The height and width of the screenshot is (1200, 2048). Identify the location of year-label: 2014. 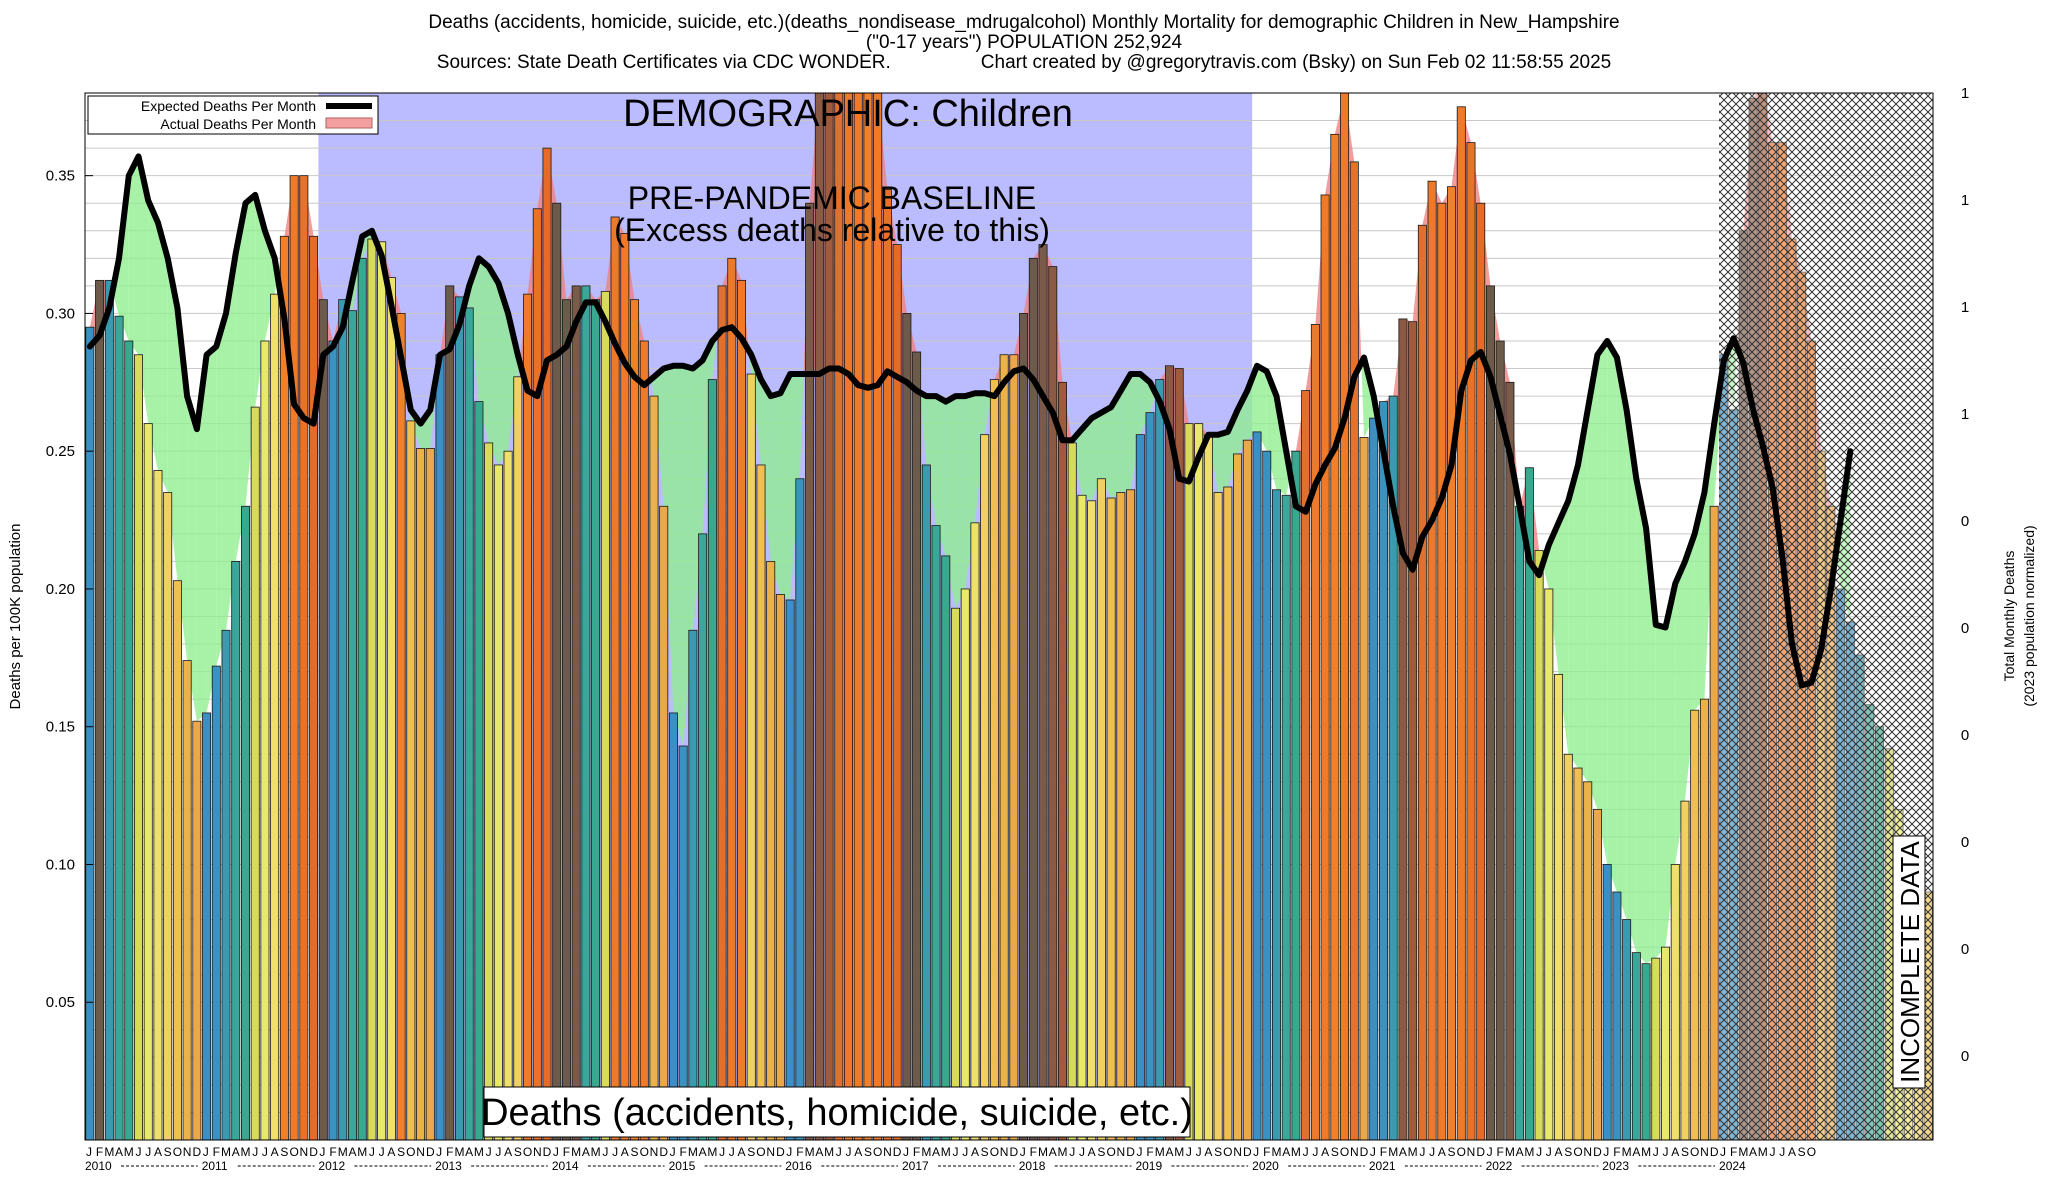
(565, 1166).